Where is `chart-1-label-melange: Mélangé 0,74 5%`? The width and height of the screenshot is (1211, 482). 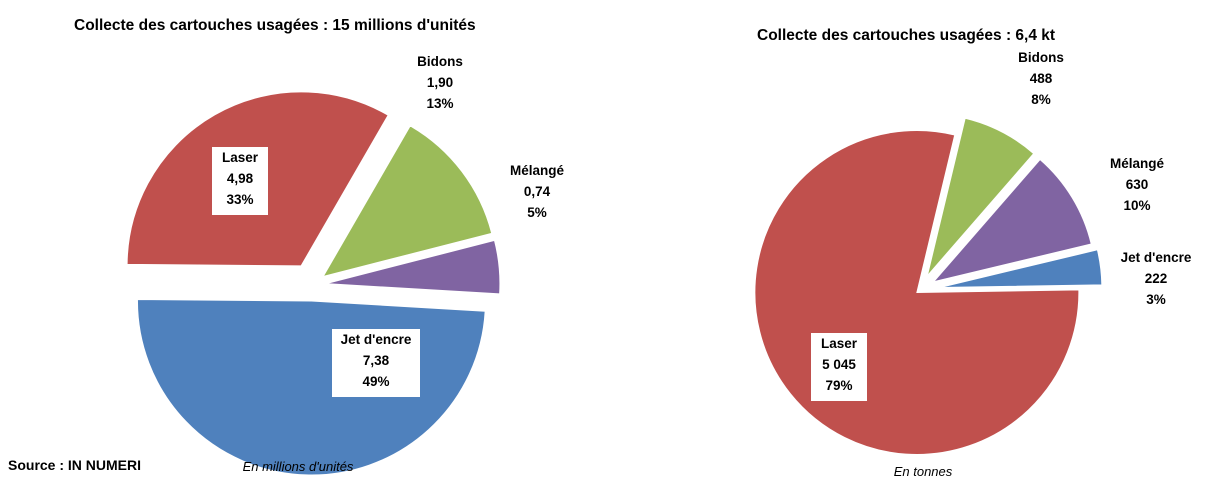
chart-1-label-melange: Mélangé 0,74 5% is located at coordinates (537, 191).